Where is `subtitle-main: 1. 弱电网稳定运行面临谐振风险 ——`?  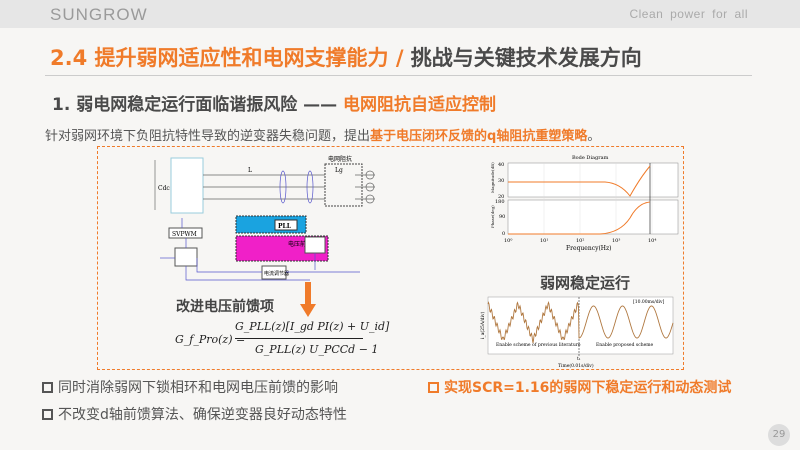
subtitle-main: 1. 弱电网稳定运行面临谐振风险 —— is located at coordinates (198, 105).